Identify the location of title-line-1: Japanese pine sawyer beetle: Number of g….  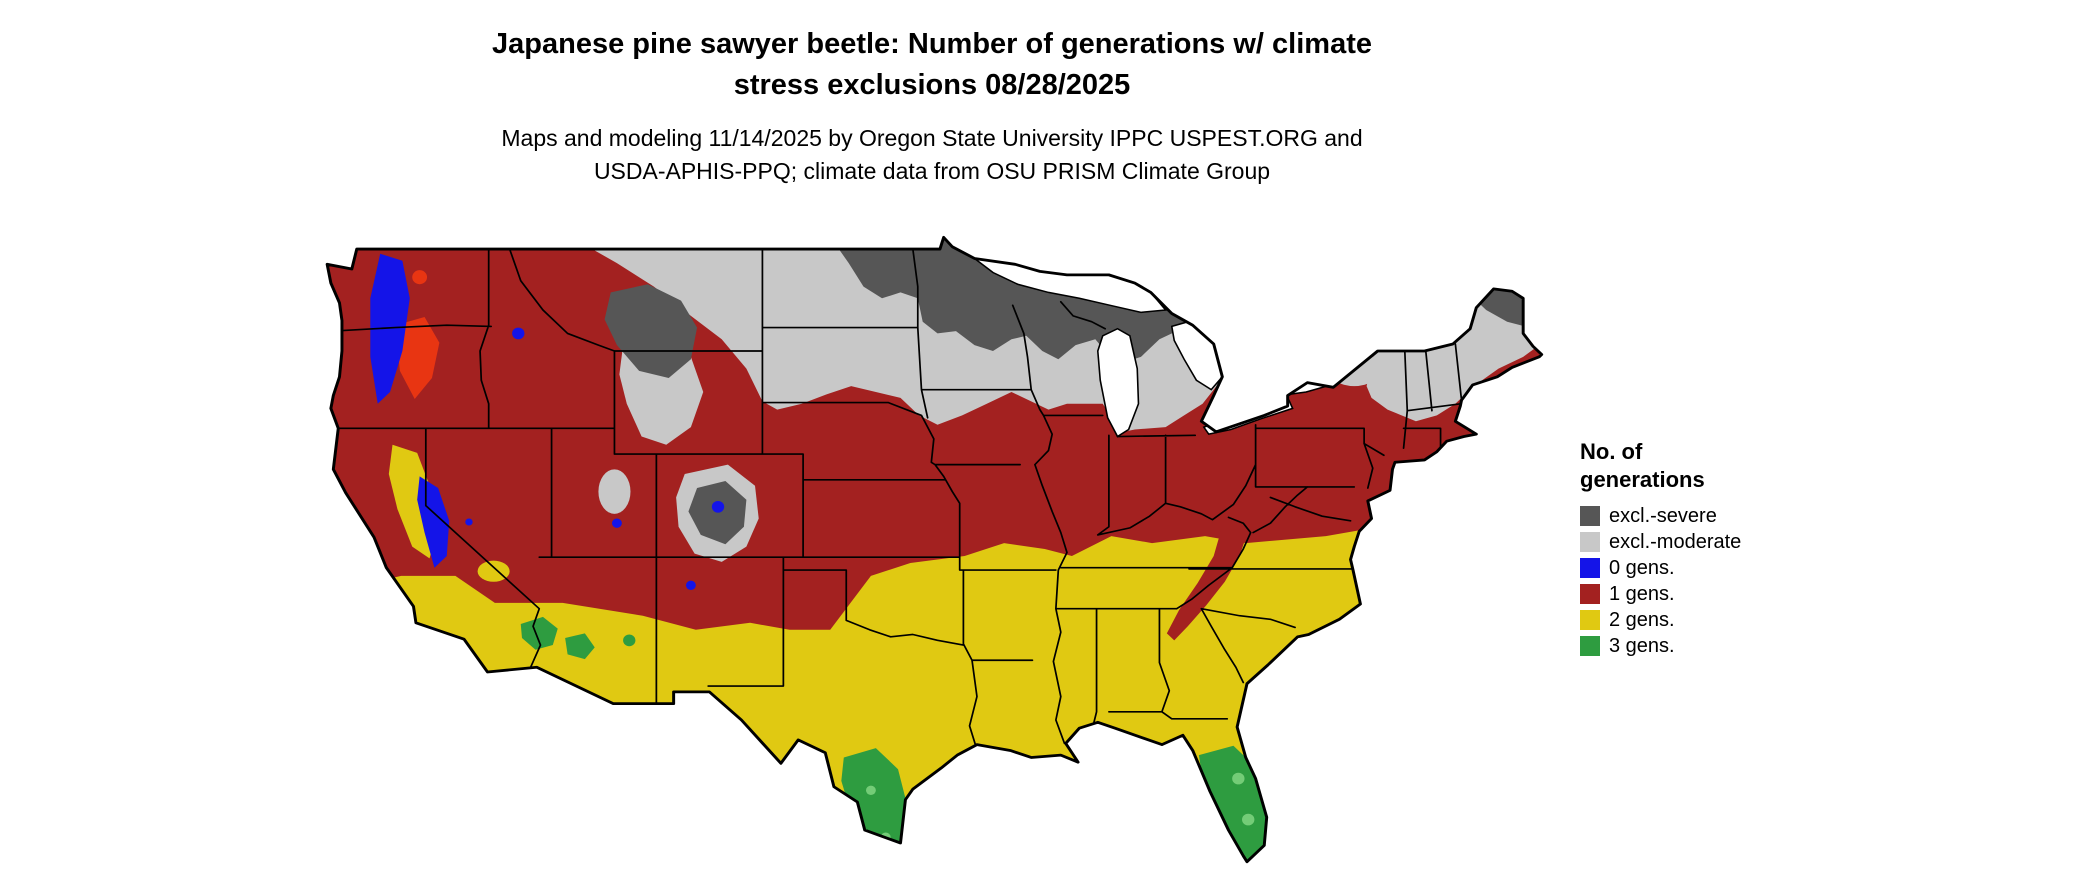
(932, 44).